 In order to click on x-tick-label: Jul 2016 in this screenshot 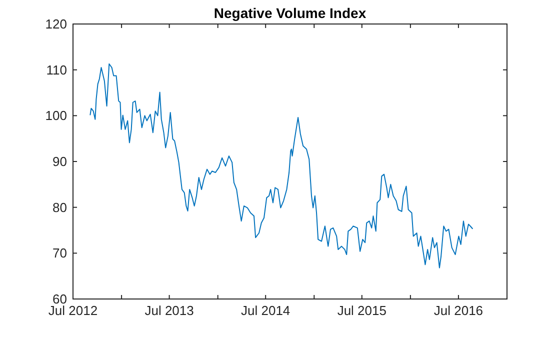, I will do `click(459, 310)`.